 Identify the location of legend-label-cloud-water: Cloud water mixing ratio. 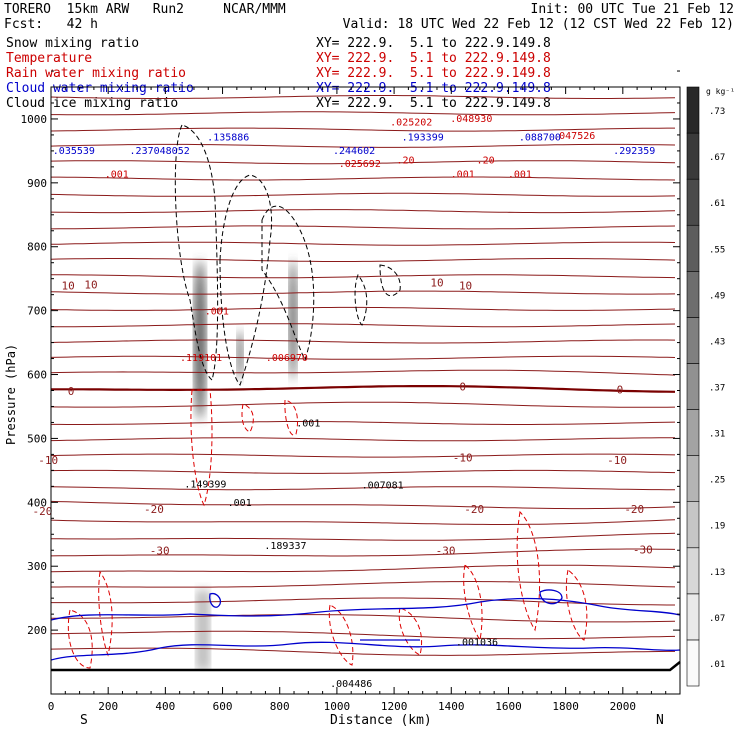
(100, 88).